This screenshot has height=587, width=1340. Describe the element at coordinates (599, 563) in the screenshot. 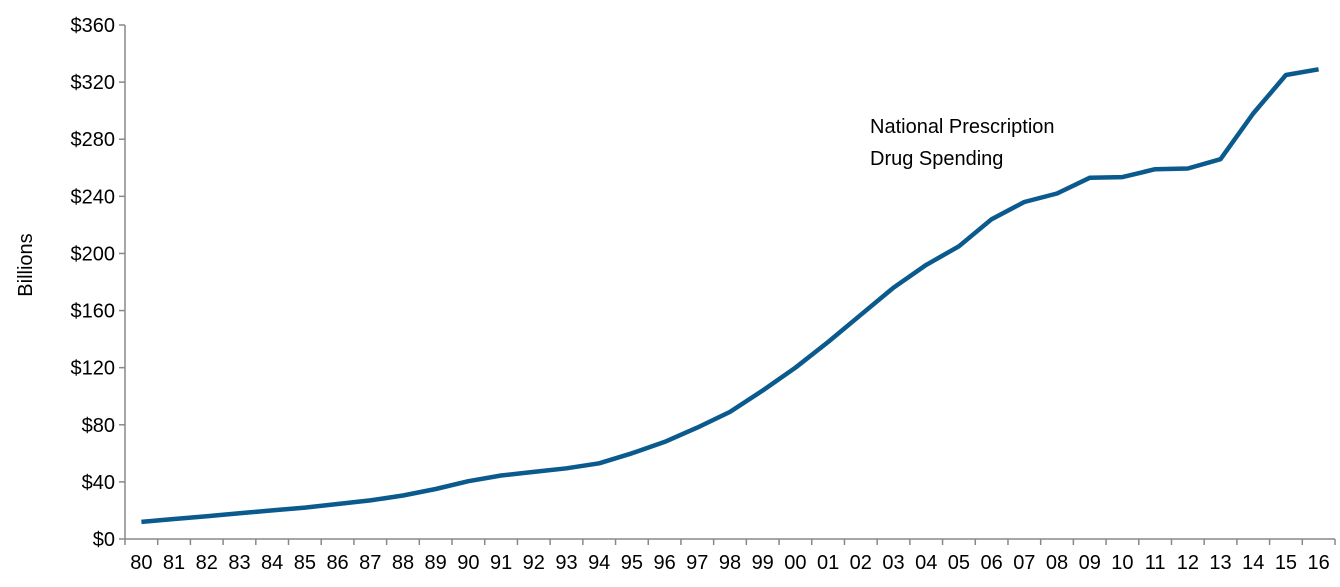

I see `x-tick-label: 94` at that location.